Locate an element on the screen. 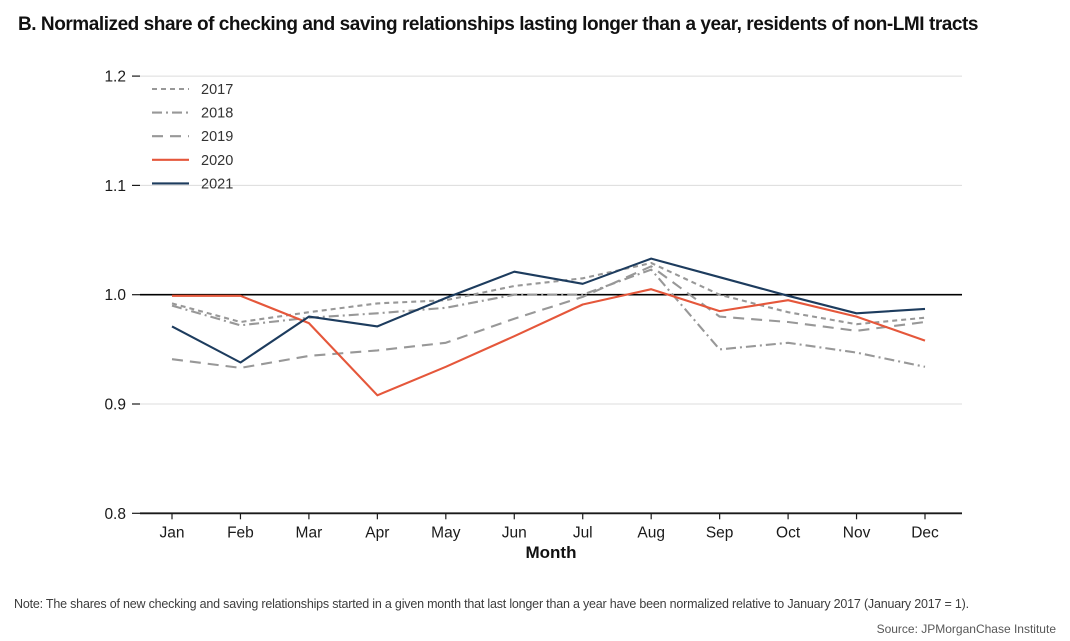  y-tick-label: 0.9 is located at coordinates (115, 405).